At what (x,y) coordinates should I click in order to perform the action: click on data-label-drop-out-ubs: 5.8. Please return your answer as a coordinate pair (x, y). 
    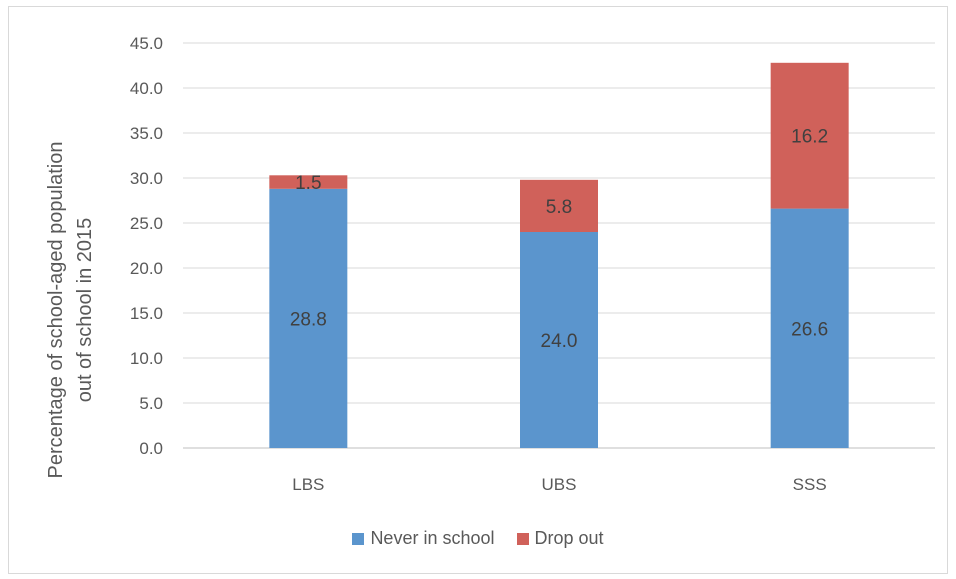
    Looking at the image, I should click on (559, 207).